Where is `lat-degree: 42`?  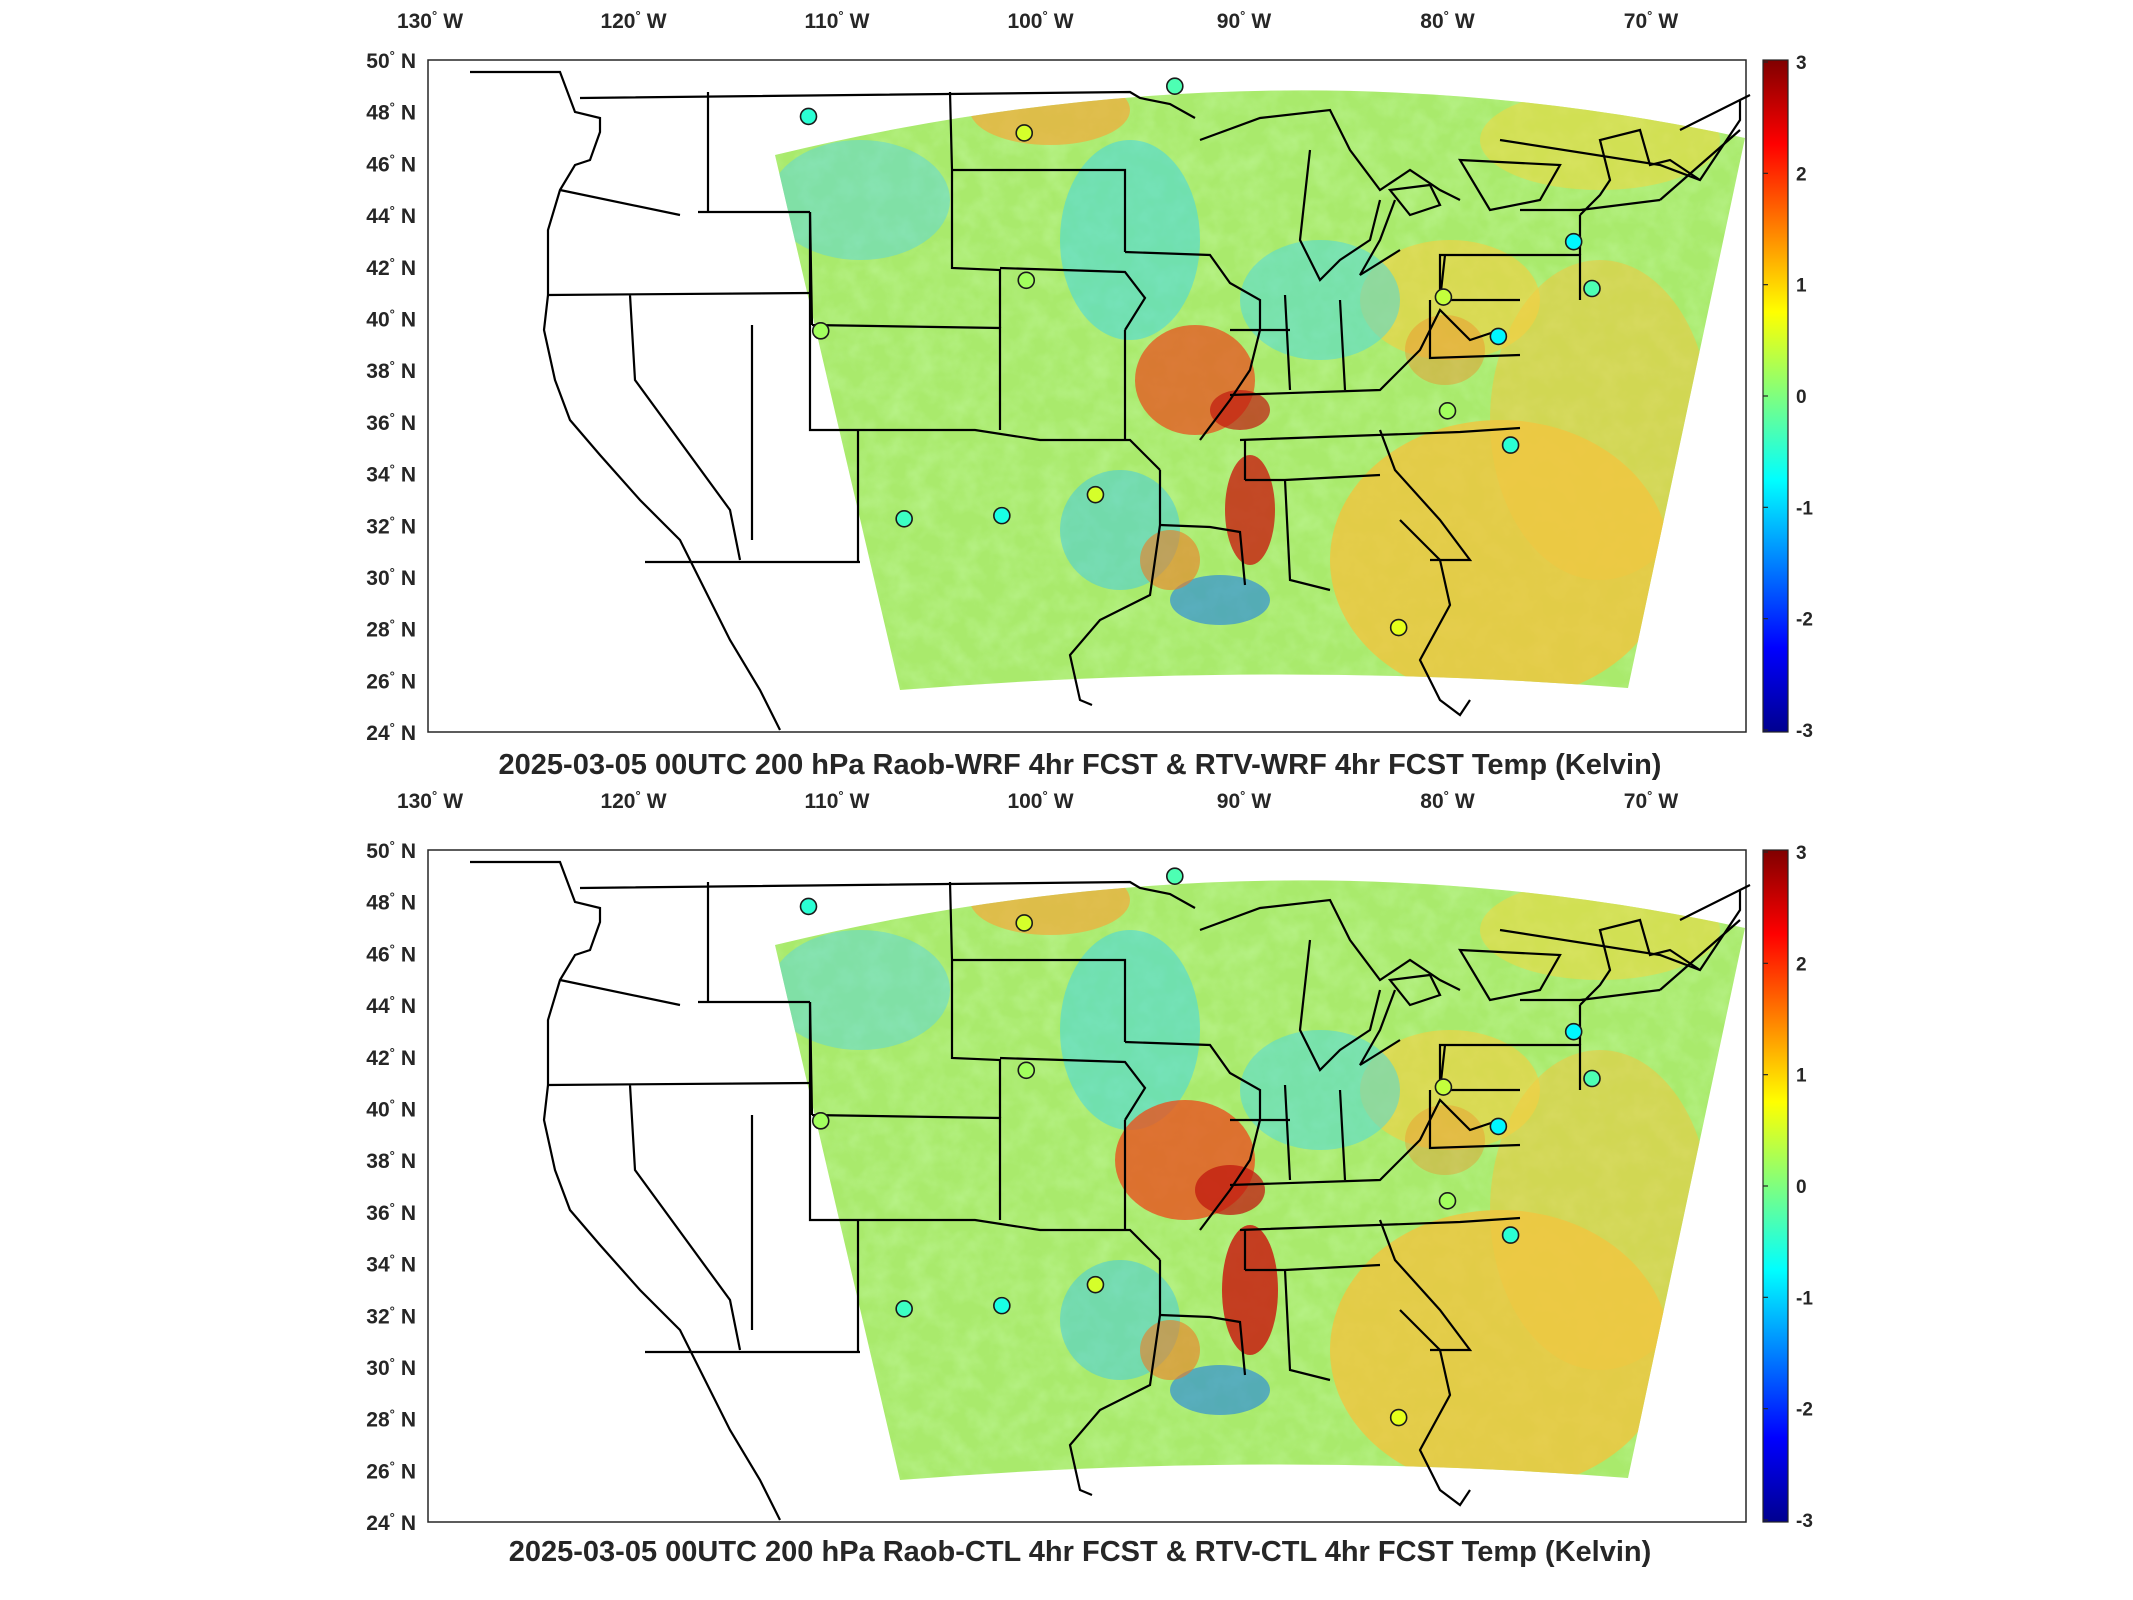
lat-degree: 42 is located at coordinates (377, 268).